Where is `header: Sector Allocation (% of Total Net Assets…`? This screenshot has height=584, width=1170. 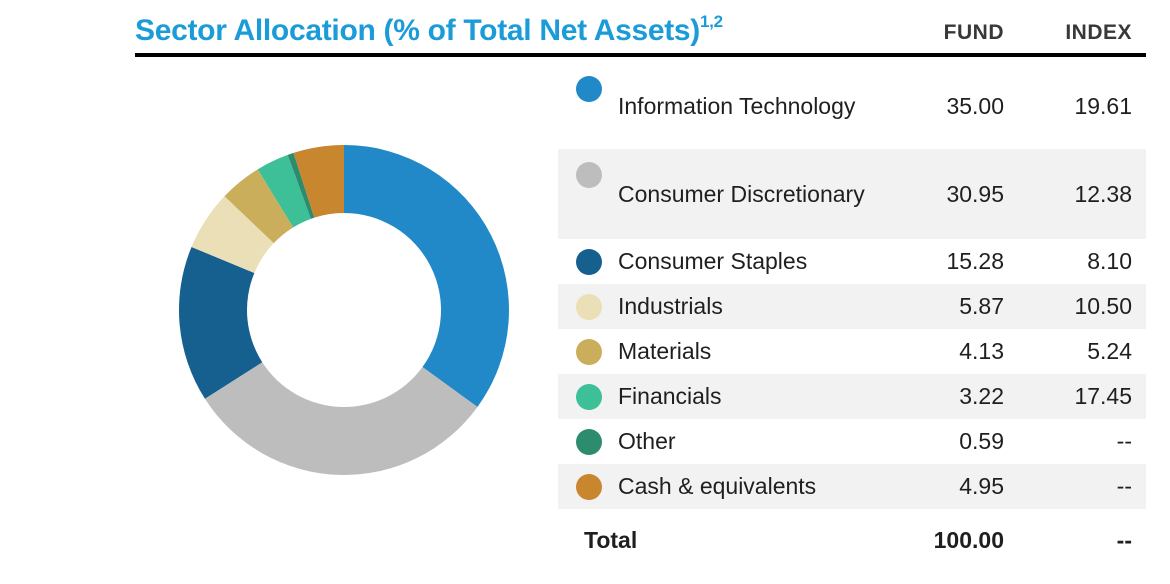
header: Sector Allocation (% of Total Net Assets… is located at coordinates (640, 26).